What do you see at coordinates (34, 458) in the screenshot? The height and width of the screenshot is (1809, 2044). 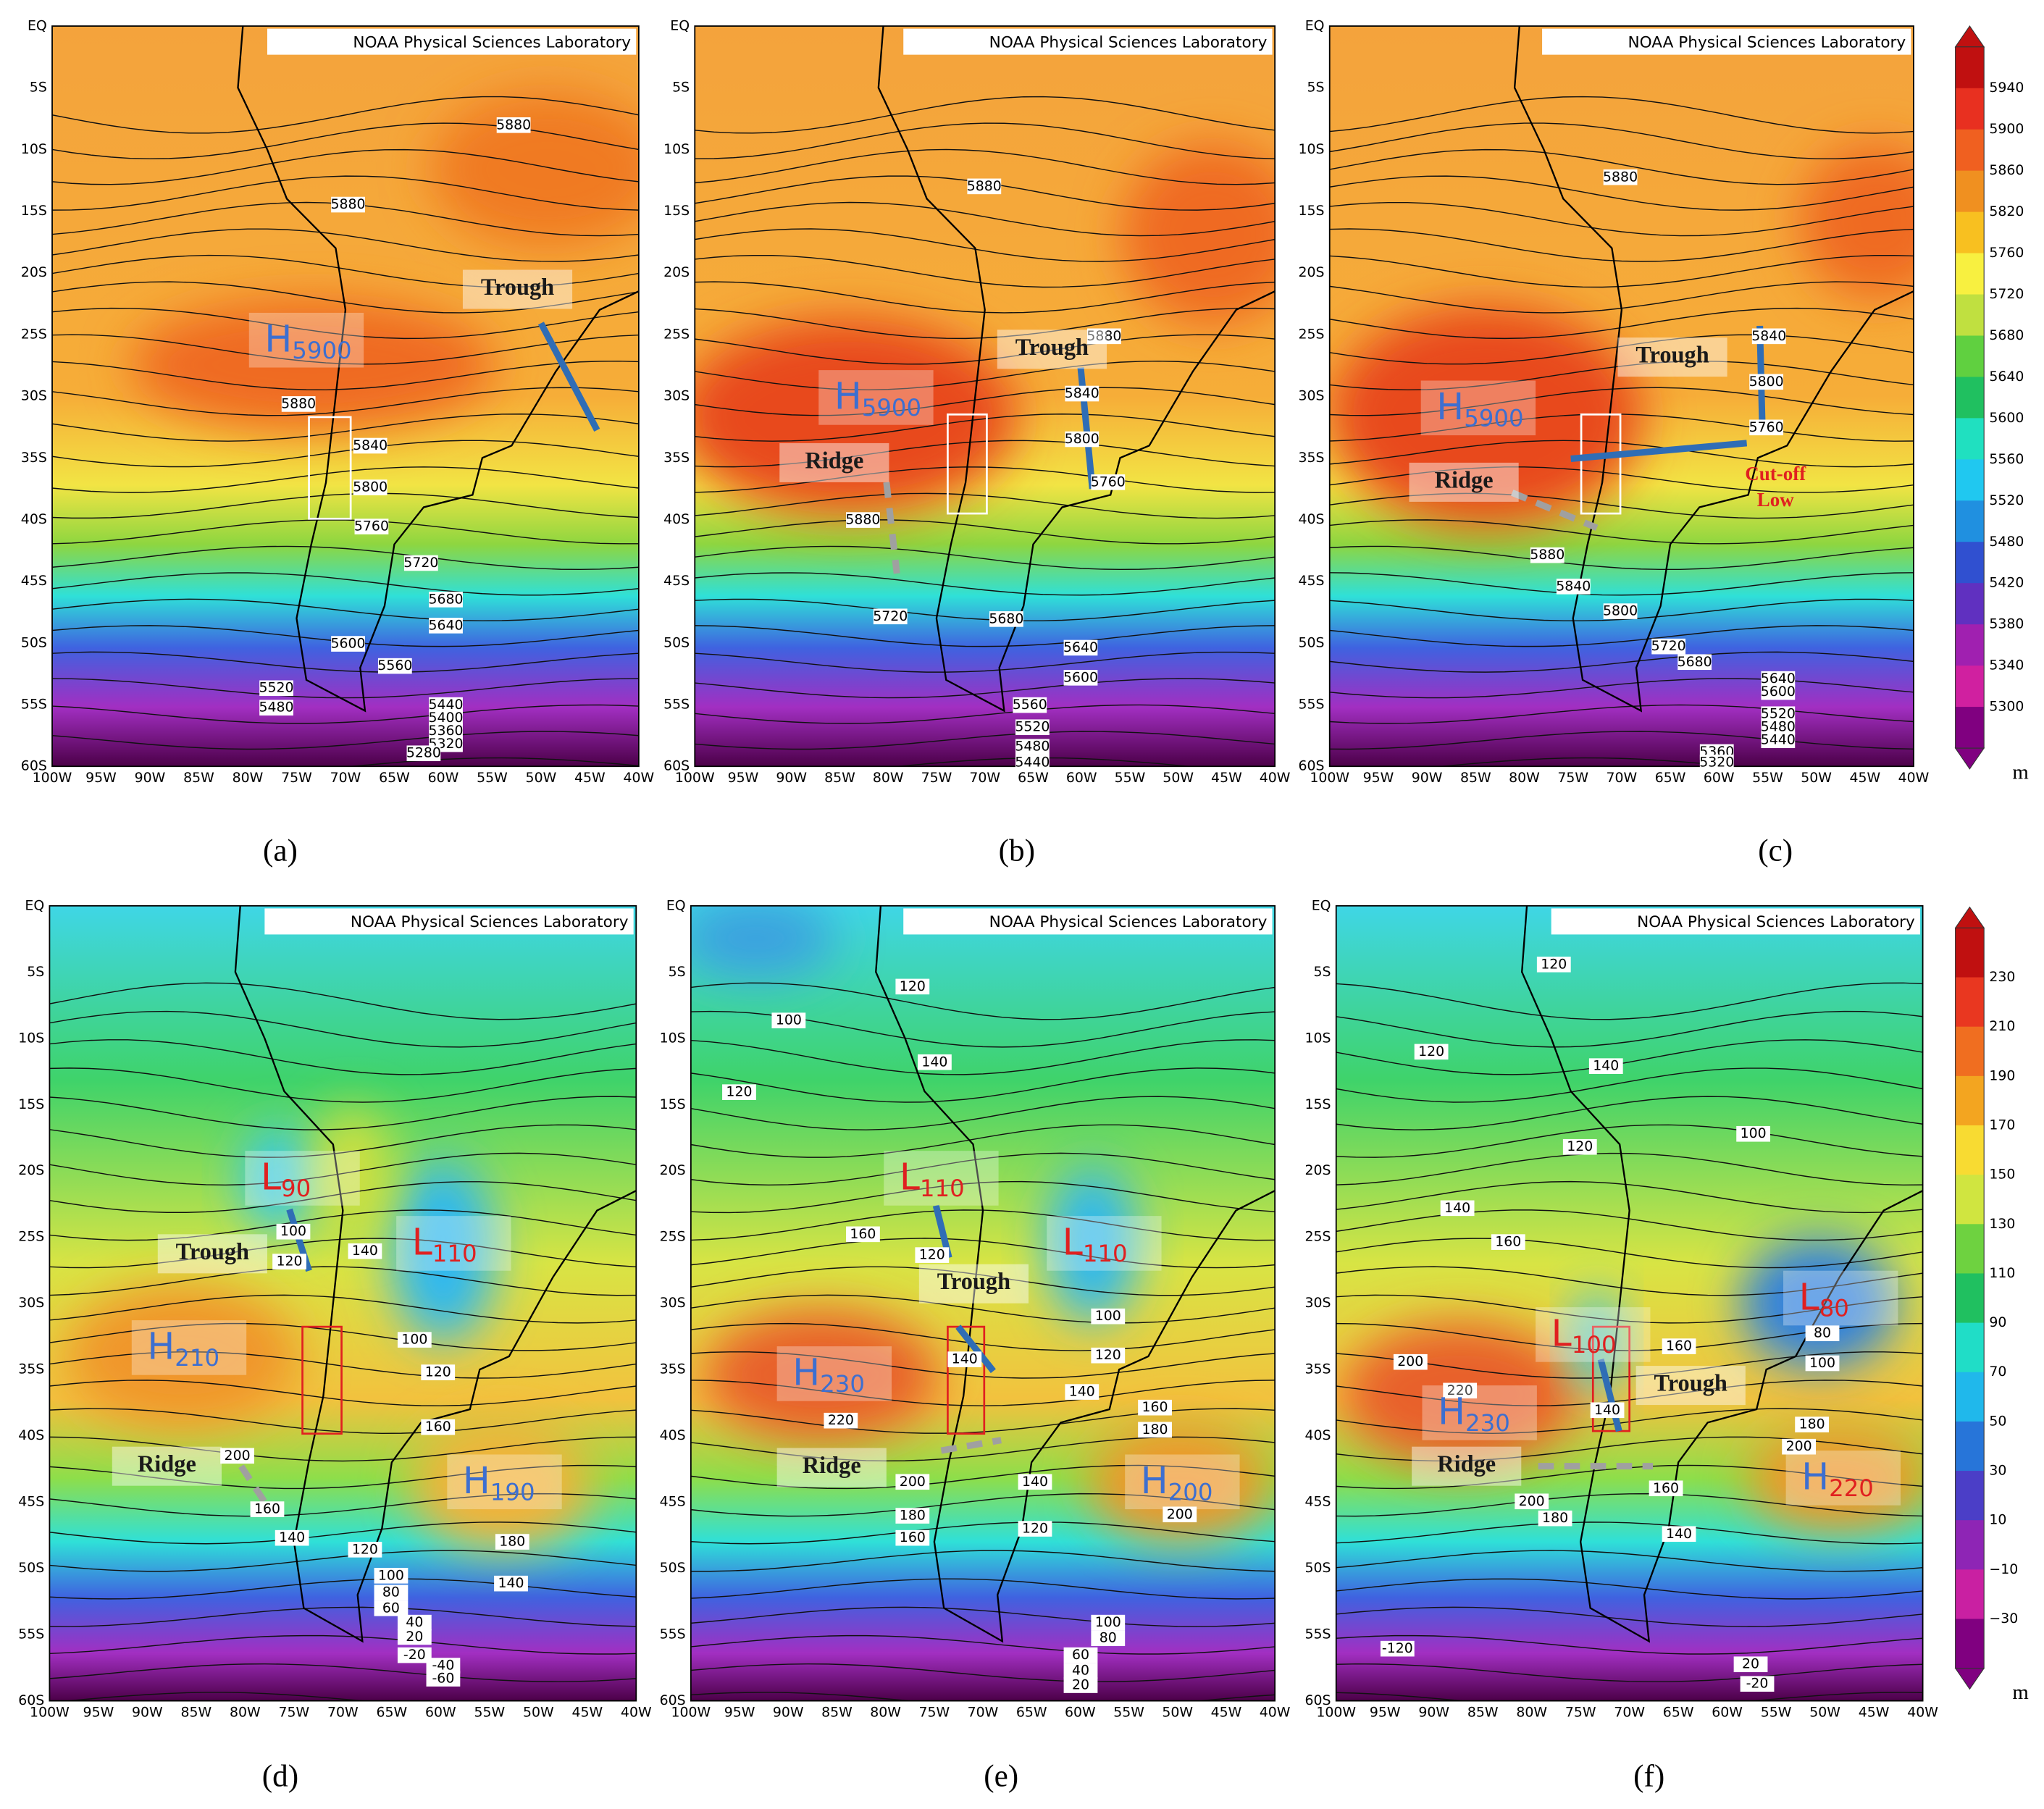 I see `lat-label: 35S` at bounding box center [34, 458].